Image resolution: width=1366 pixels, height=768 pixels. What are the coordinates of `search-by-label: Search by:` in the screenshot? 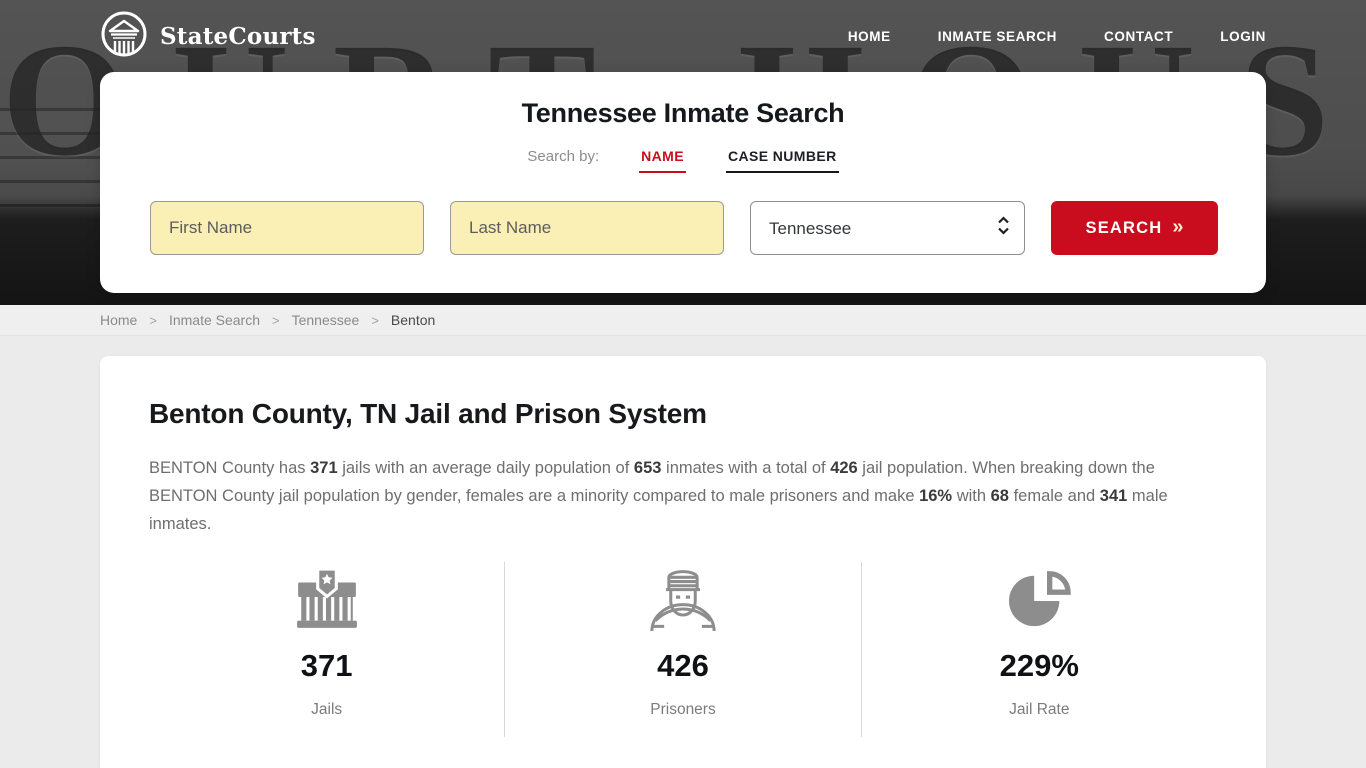 It's located at (563, 156).